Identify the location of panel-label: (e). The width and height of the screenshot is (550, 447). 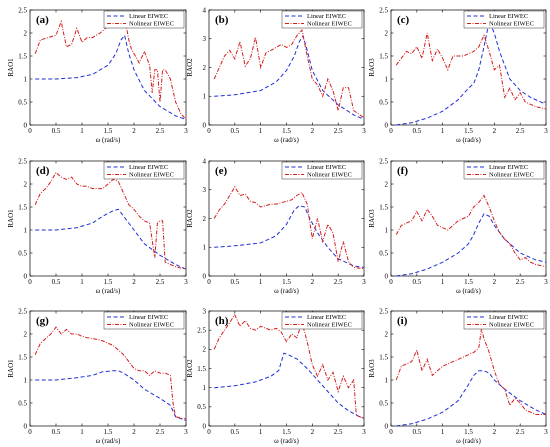
(221, 171).